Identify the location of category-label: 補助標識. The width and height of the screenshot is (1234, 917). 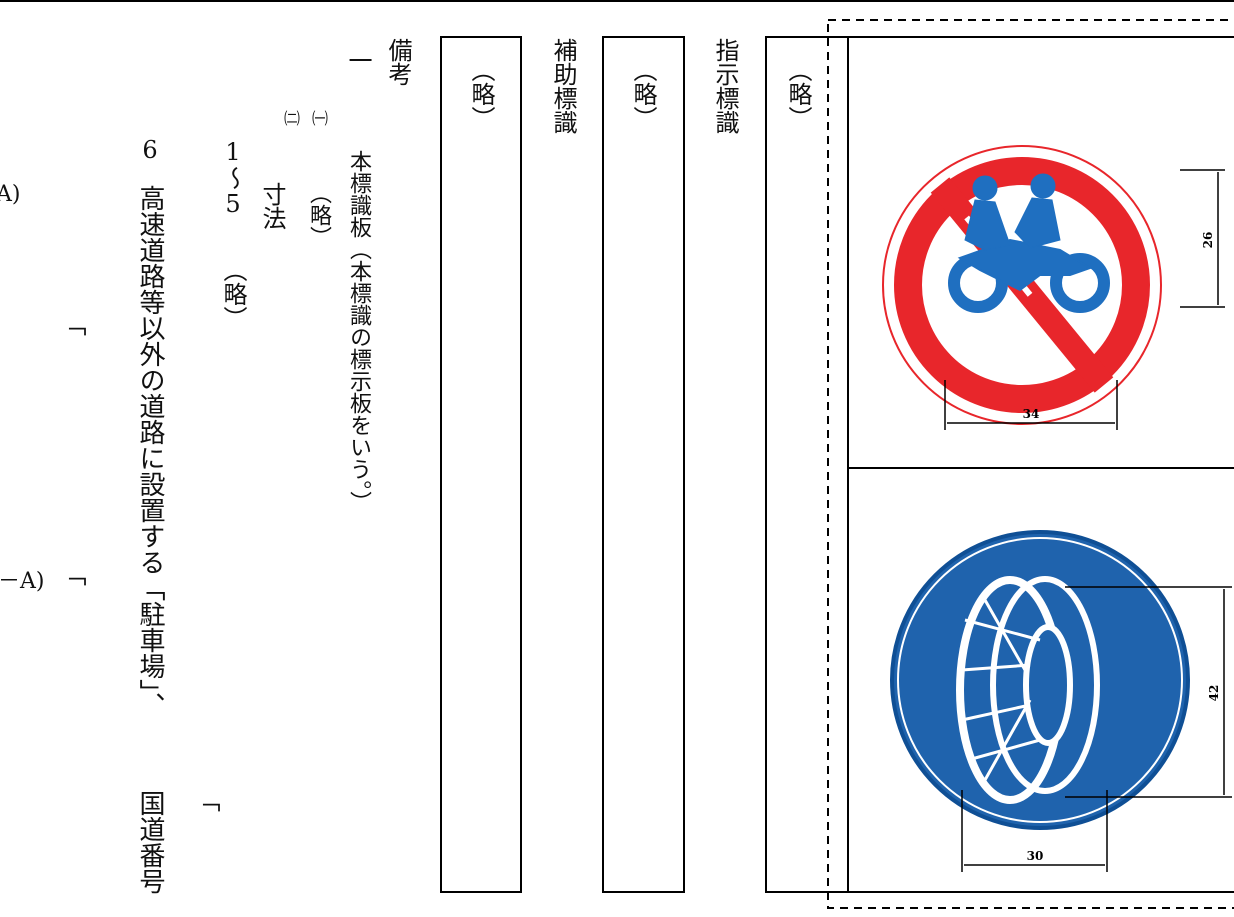
(563, 86).